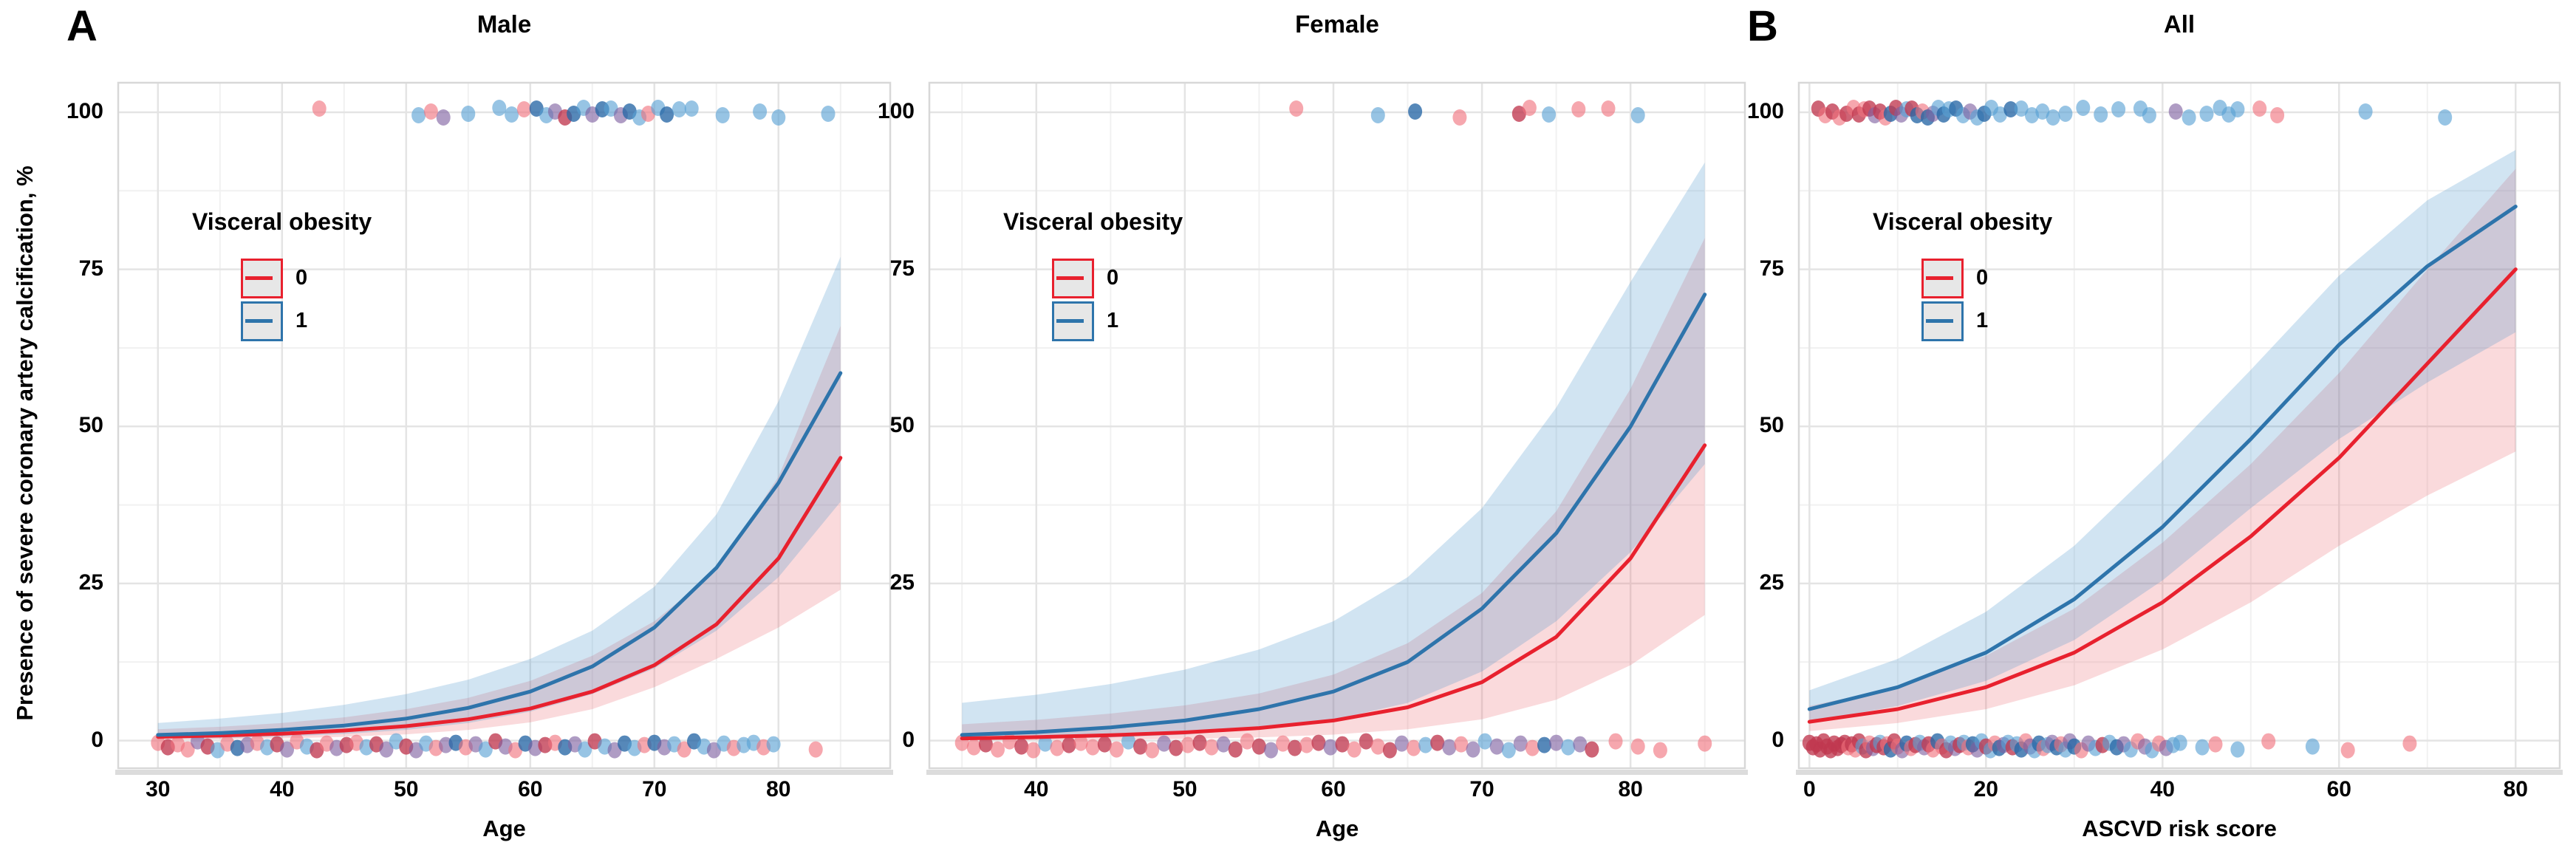 The height and width of the screenshot is (865, 2576). Describe the element at coordinates (97, 739) in the screenshot. I see `y-tick-label: 0` at that location.